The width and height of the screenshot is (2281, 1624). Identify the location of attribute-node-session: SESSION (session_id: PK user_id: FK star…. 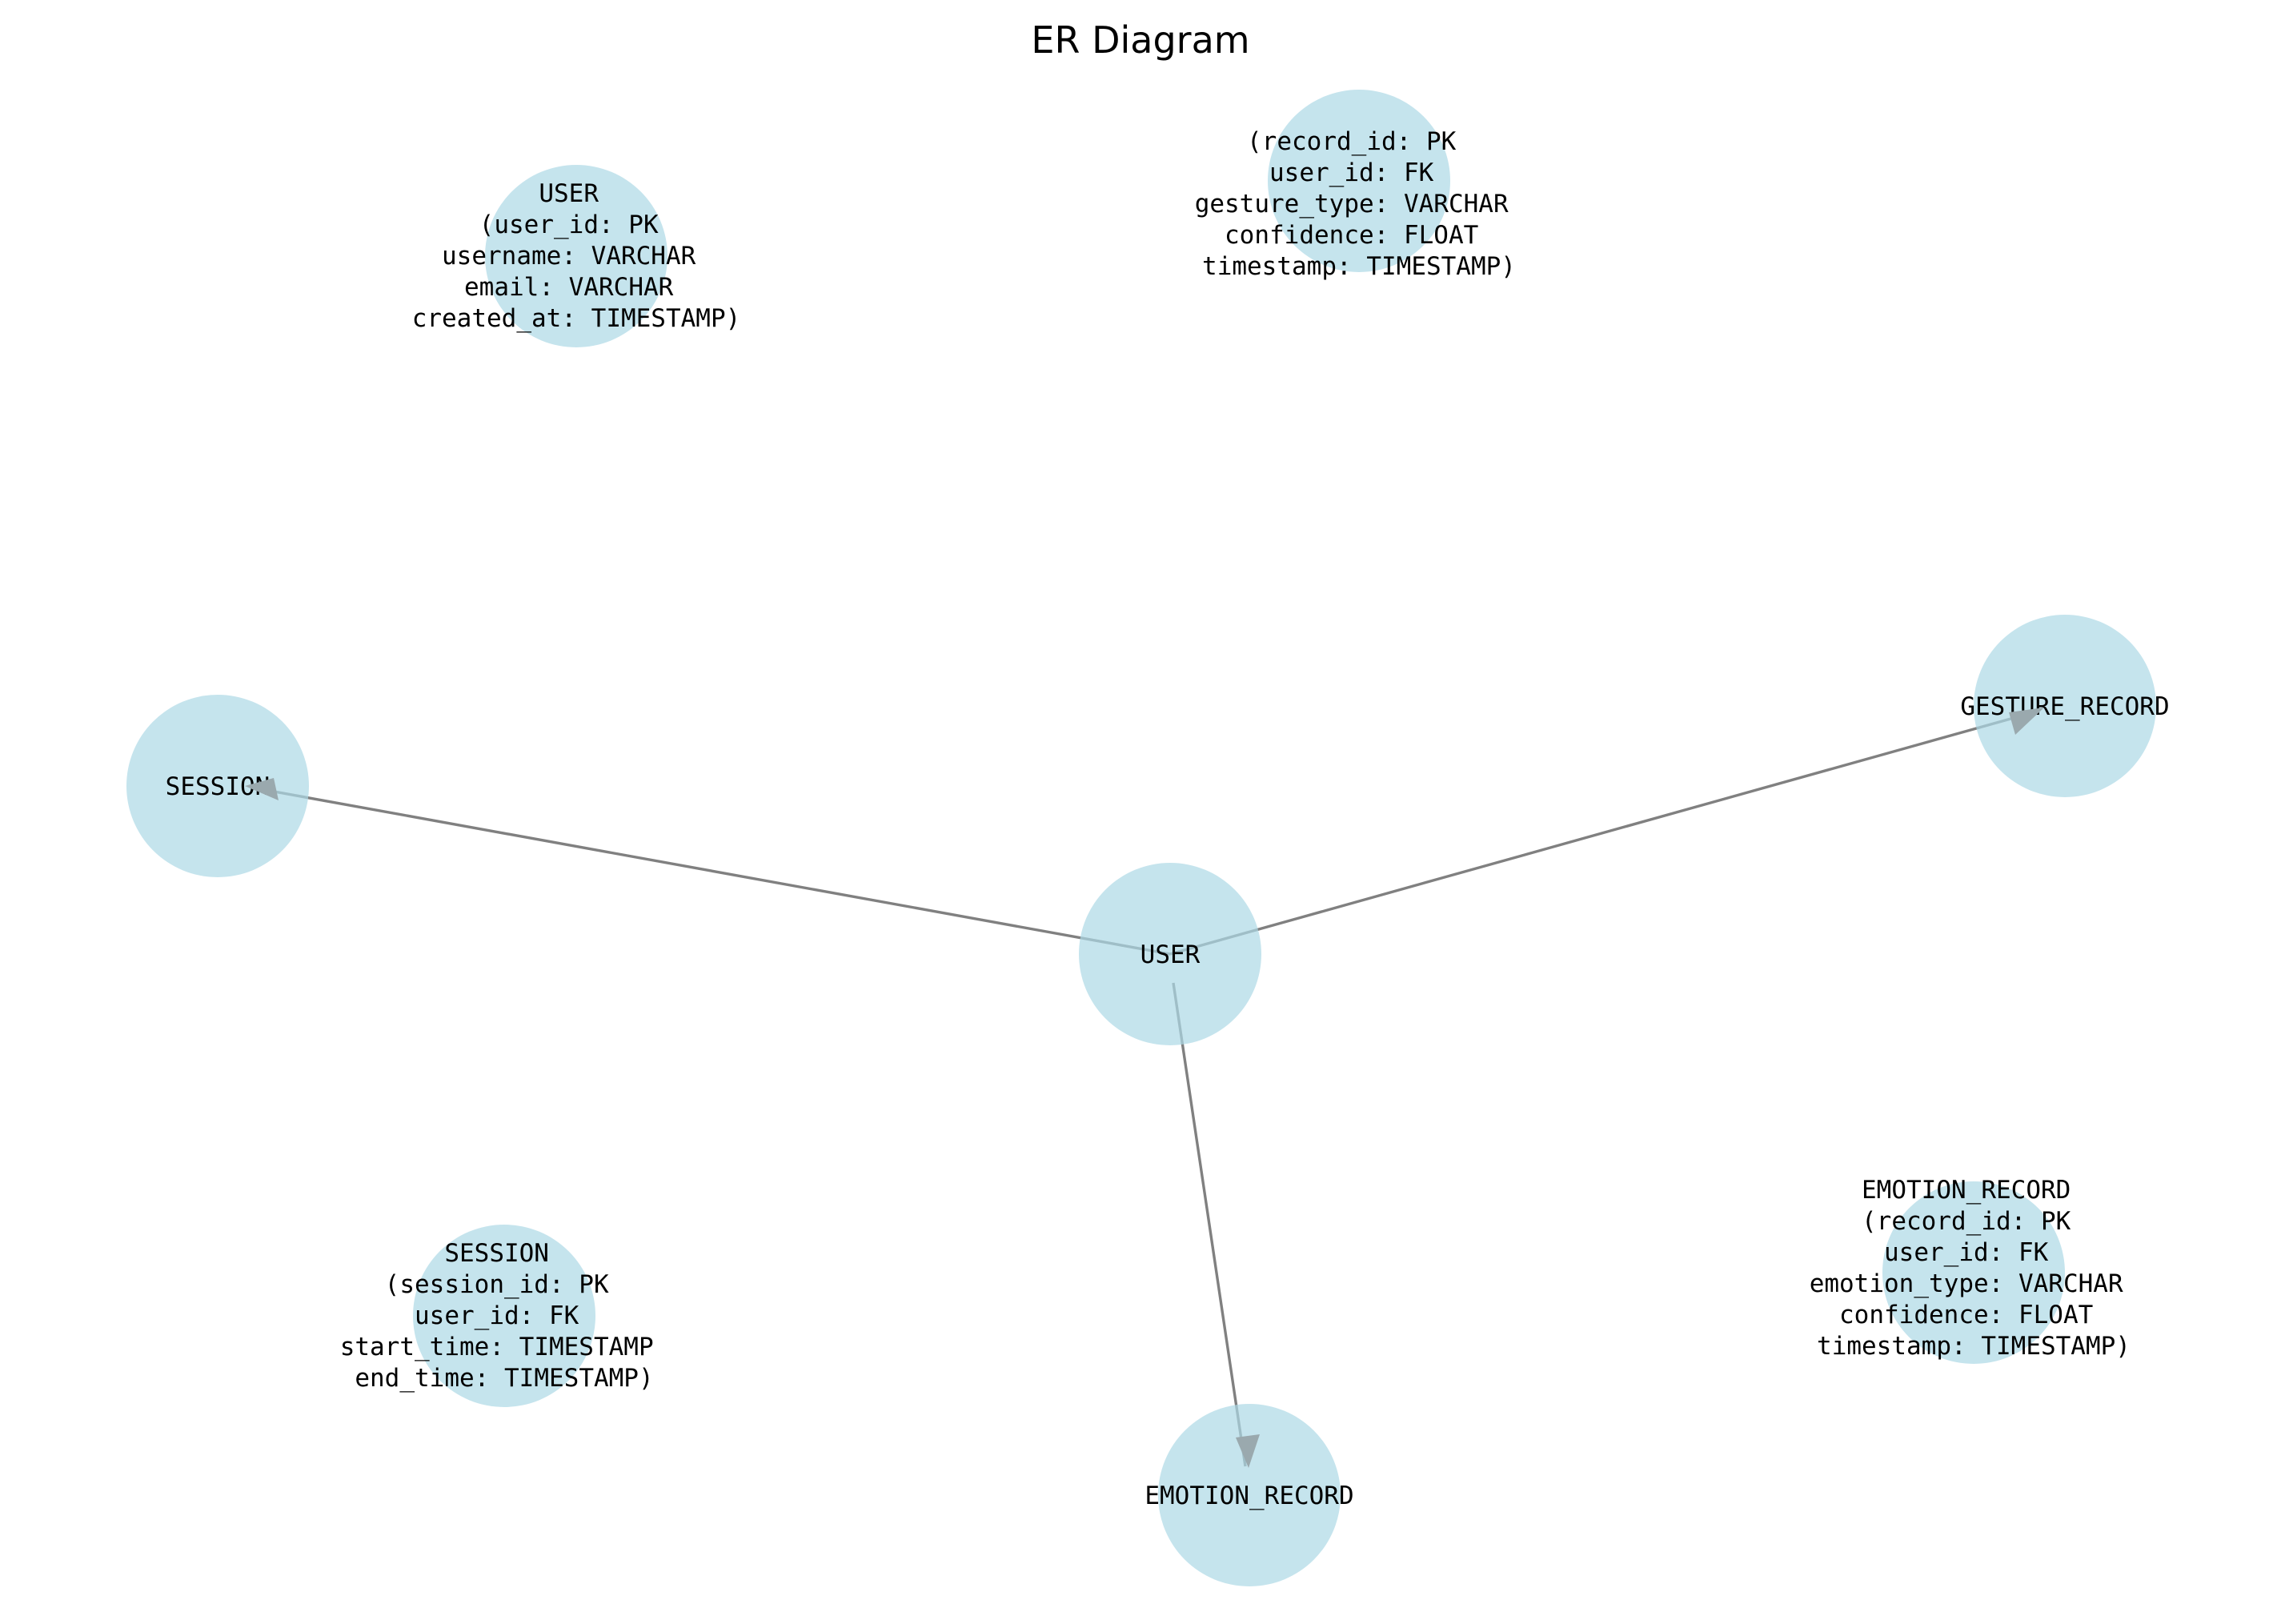
(504, 1316).